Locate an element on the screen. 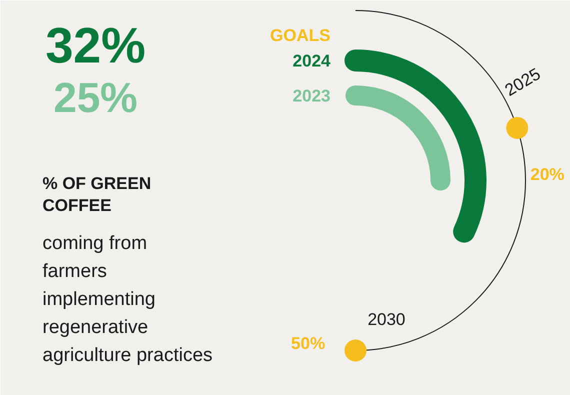  legend-label: 2024 is located at coordinates (312, 61).